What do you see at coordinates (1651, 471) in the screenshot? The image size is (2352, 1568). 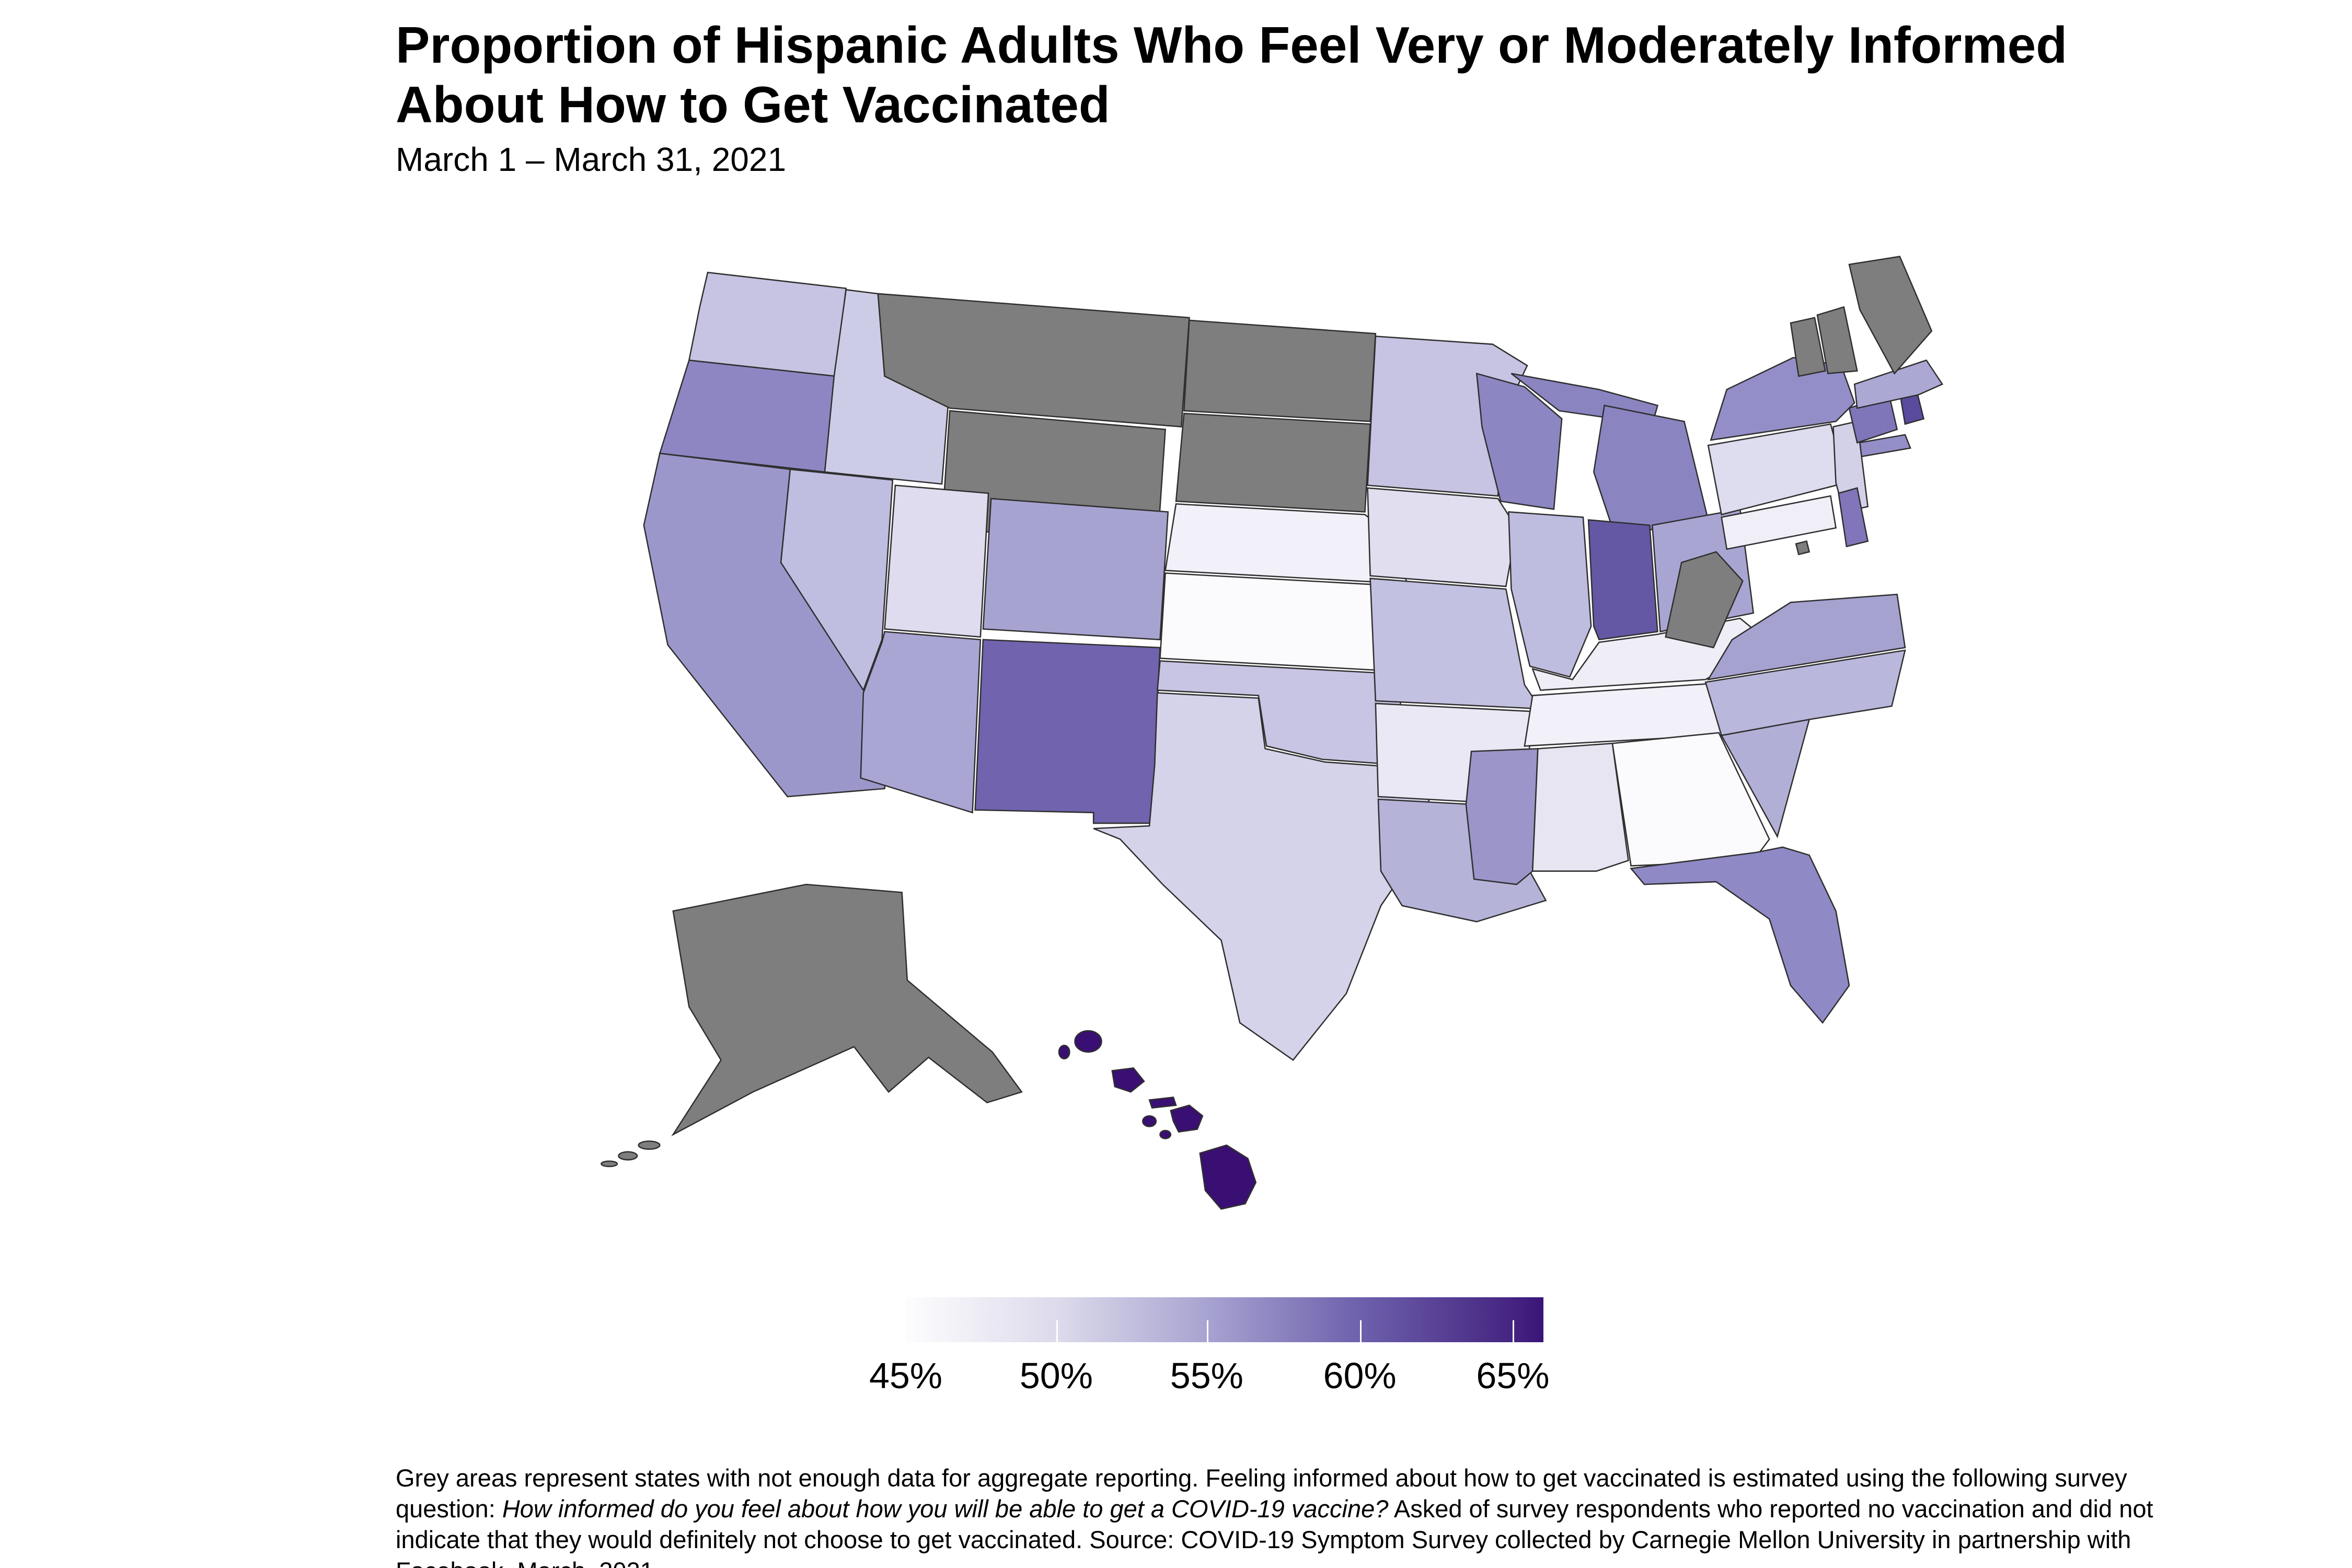 I see `state-michigan` at bounding box center [1651, 471].